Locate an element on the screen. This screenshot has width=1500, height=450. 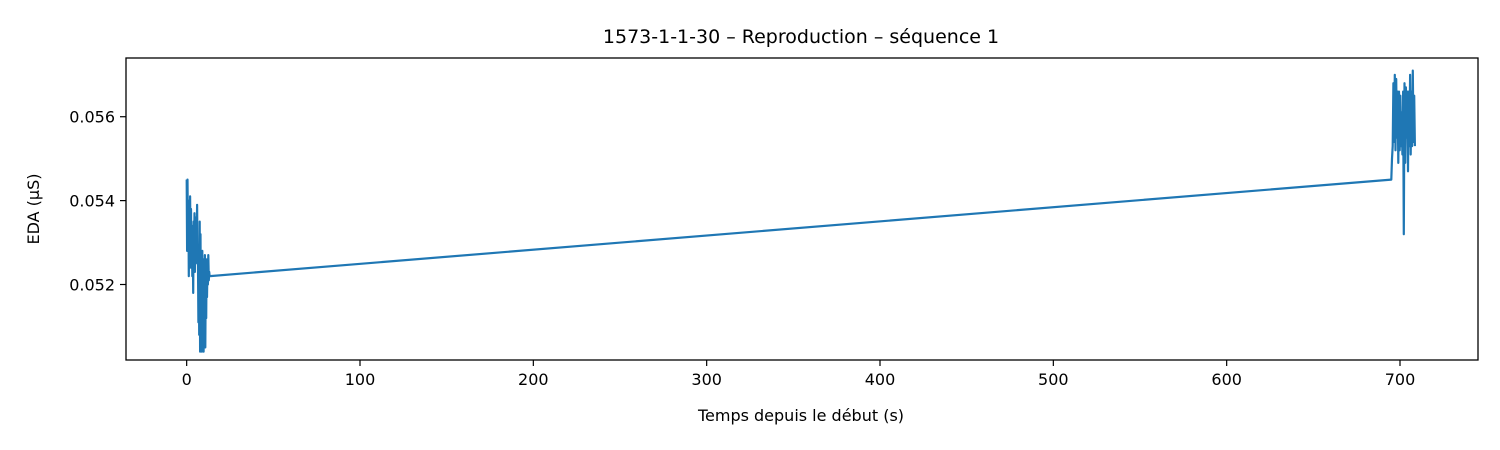
y-tick-label: 0.054 is located at coordinates (92, 201).